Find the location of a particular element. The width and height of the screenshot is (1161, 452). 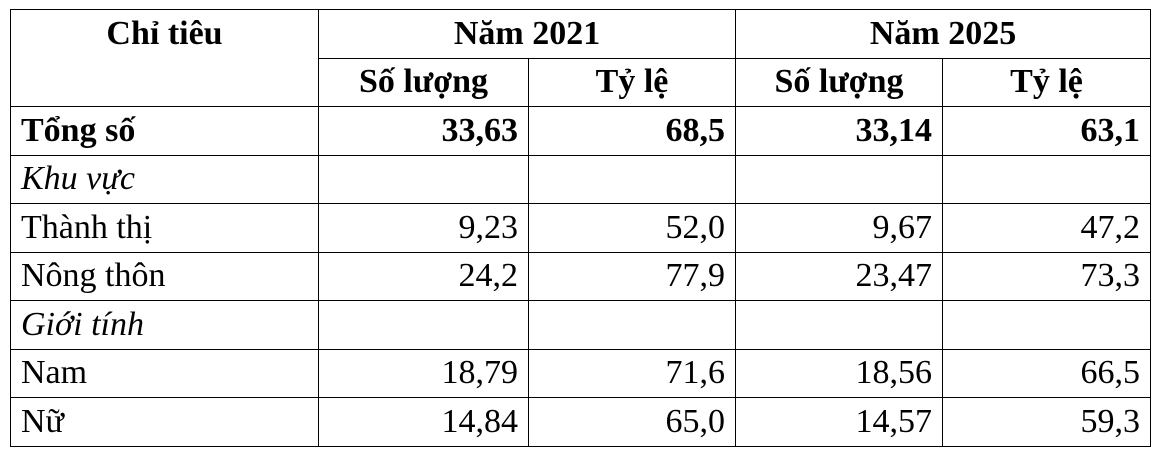

row-label-header: Chỉ tiêu is located at coordinates (164, 58).